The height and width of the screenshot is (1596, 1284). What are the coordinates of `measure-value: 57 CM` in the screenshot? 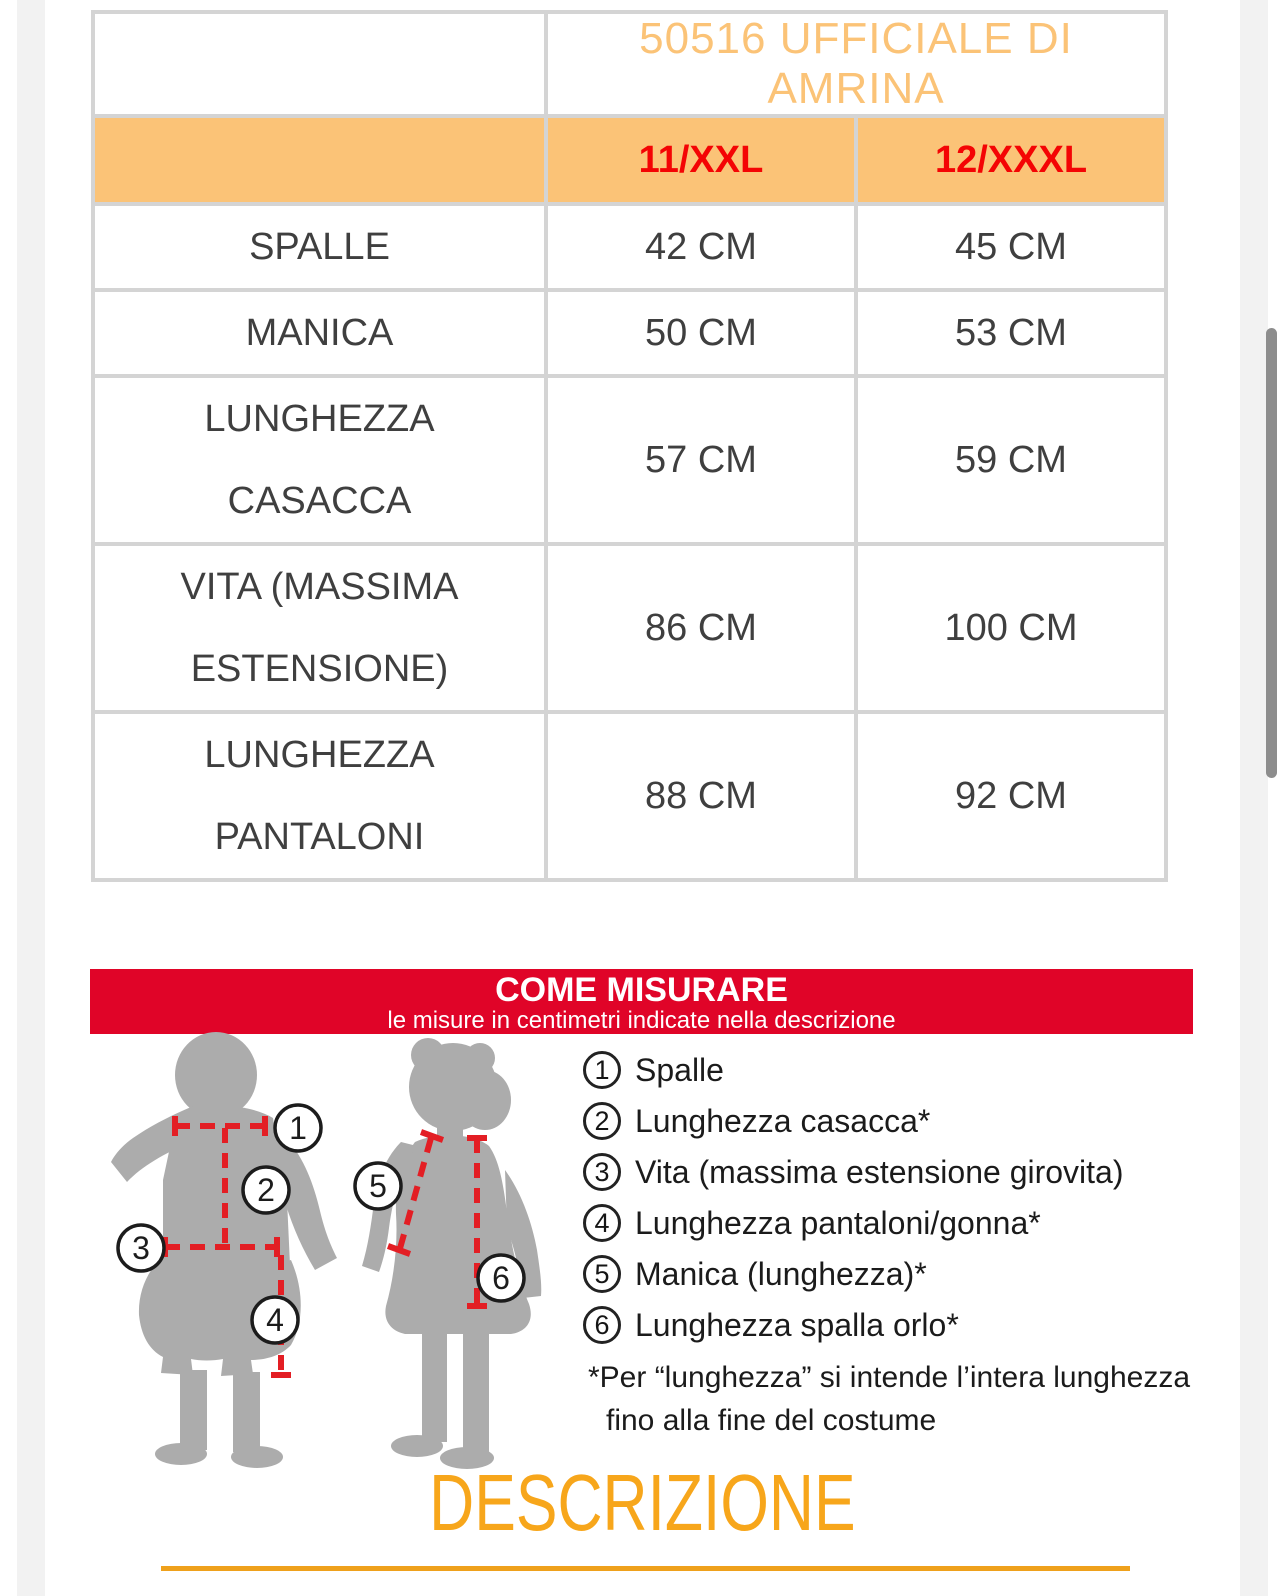 It's located at (701, 460).